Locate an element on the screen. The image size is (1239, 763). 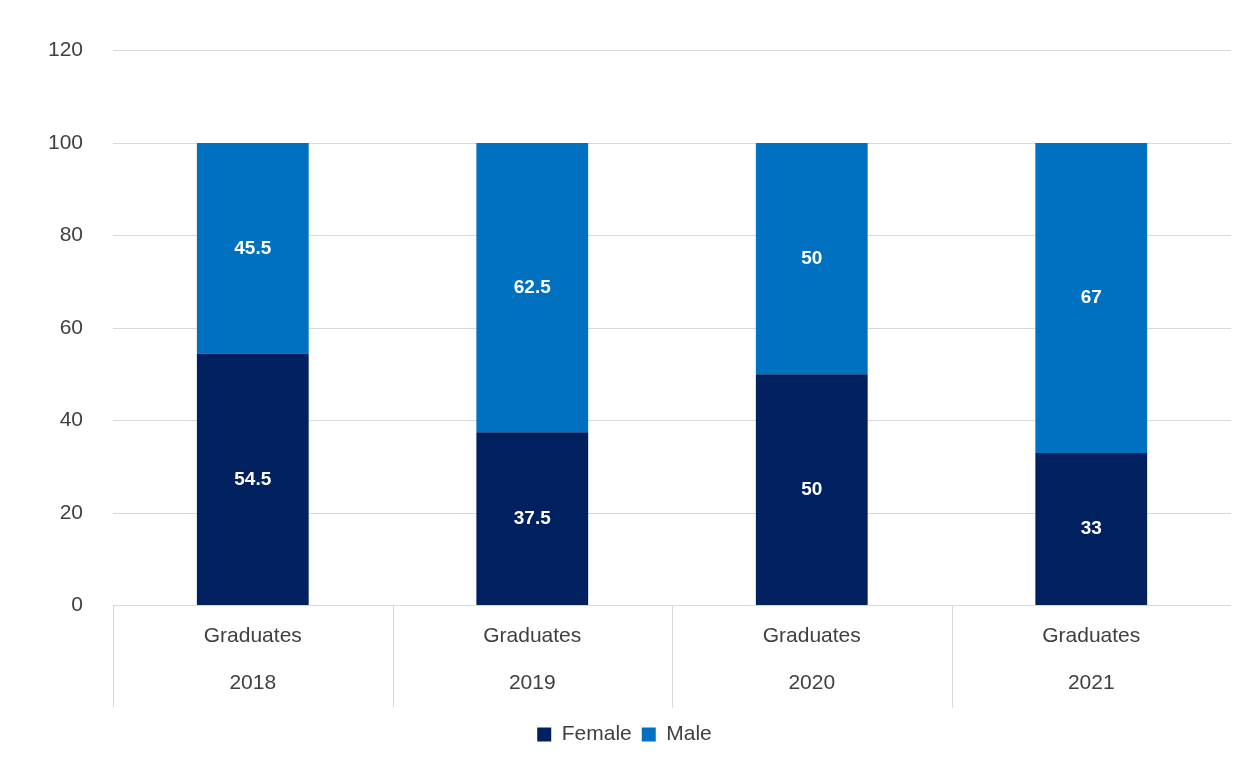
y-tick-label: 0 is located at coordinates (77, 604).